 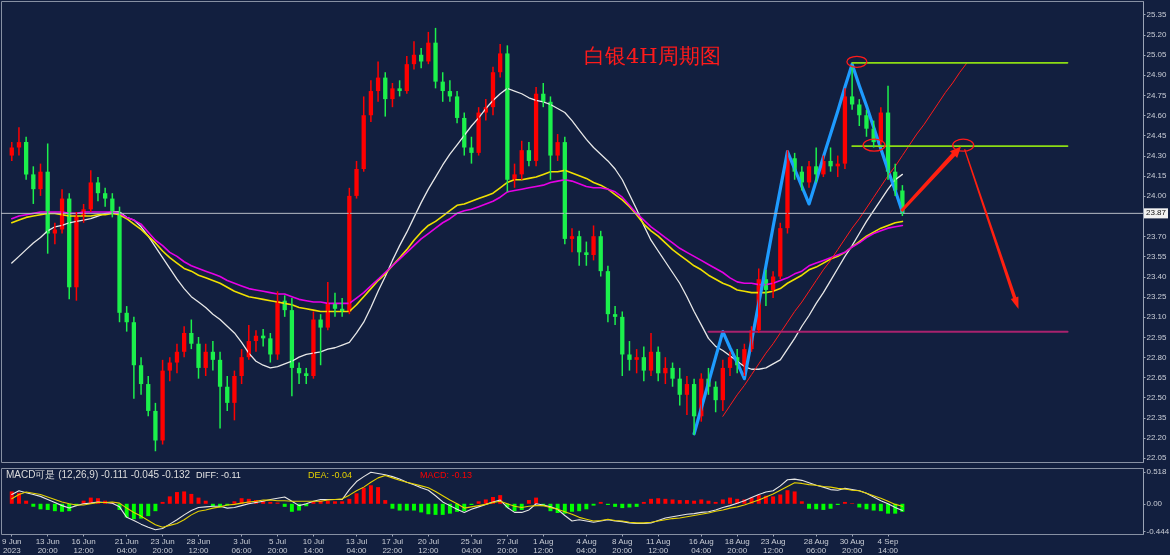 What do you see at coordinates (1157, 156) in the screenshot?
I see `y-tick-label: 24.30` at bounding box center [1157, 156].